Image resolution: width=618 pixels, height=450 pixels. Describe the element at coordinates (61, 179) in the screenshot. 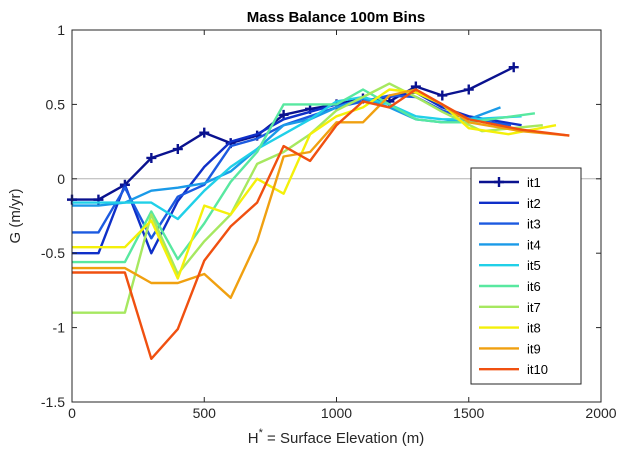

I see `y-tick-label: 0` at that location.